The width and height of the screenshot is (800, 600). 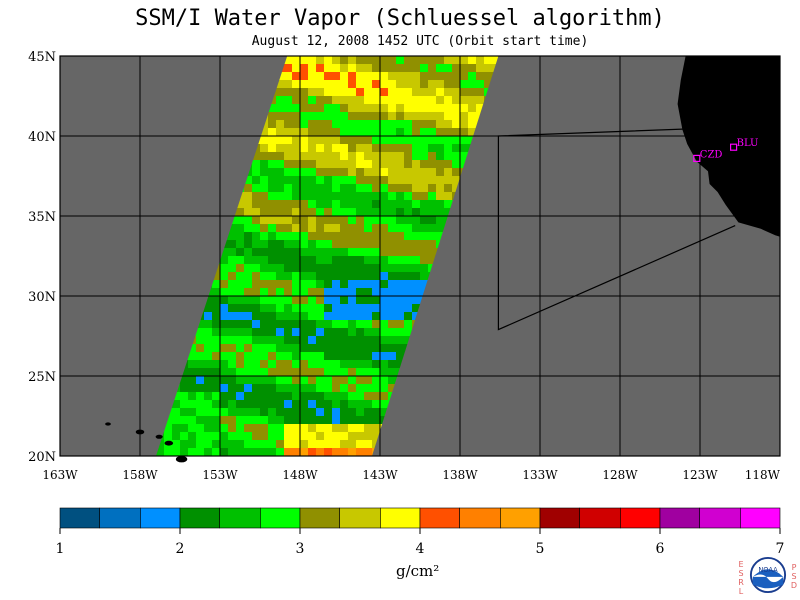 What do you see at coordinates (768, 570) in the screenshot?
I see `svg-text: NOAA` at bounding box center [768, 570].